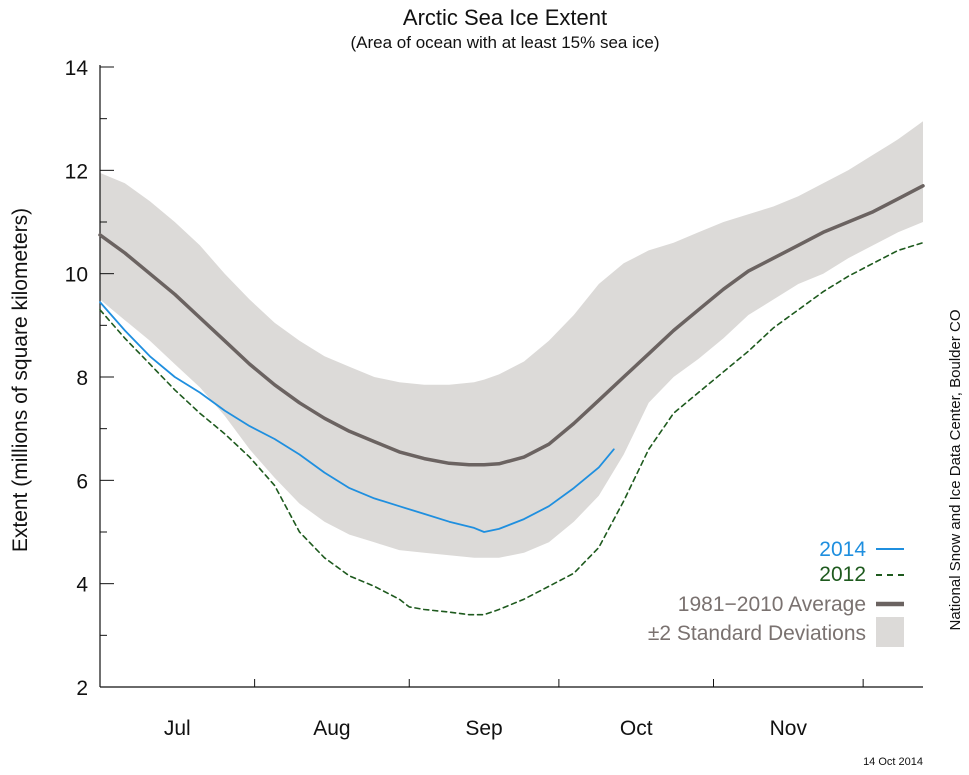  I want to click on y-axis-label: Extent (millions of square kilometers), so click(20, 380).